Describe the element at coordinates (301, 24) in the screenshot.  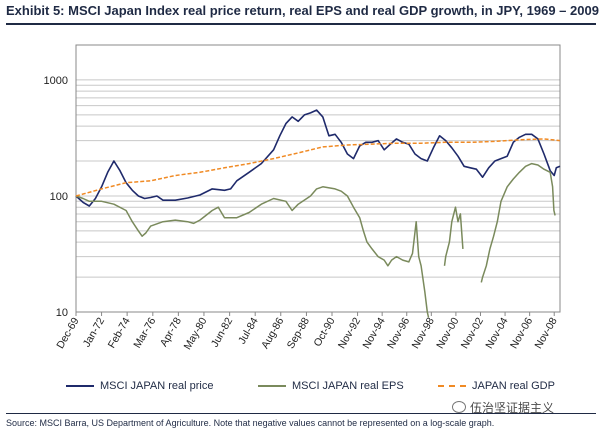
I see `title-rule` at that location.